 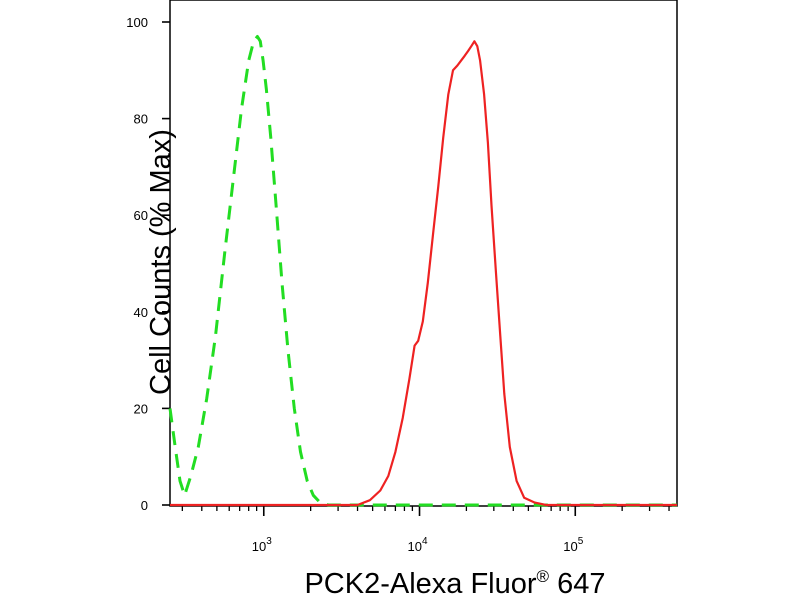 What do you see at coordinates (425, 508) in the screenshot?
I see `x-minor-ticks` at bounding box center [425, 508].